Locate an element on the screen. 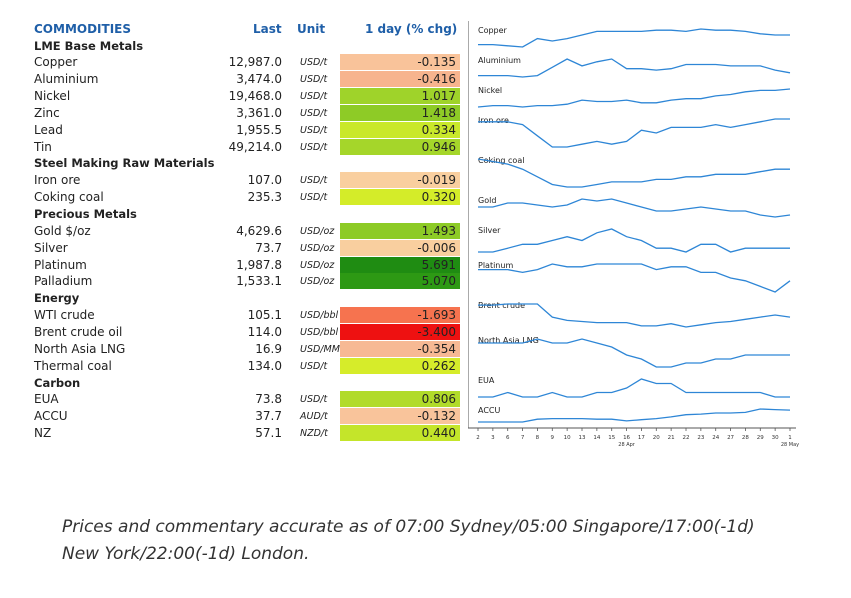 This screenshot has width=851, height=598. table-row: Brent crude oil 114.0 USD/bbl -3.400 is located at coordinates (246, 332).